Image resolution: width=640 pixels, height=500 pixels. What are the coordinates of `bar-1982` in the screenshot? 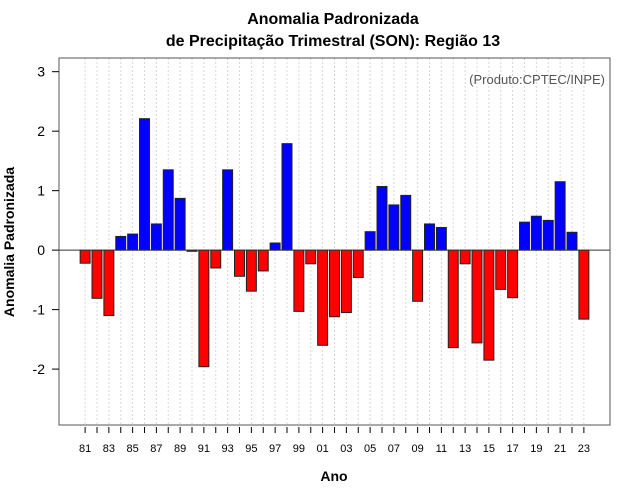 It's located at (97, 274).